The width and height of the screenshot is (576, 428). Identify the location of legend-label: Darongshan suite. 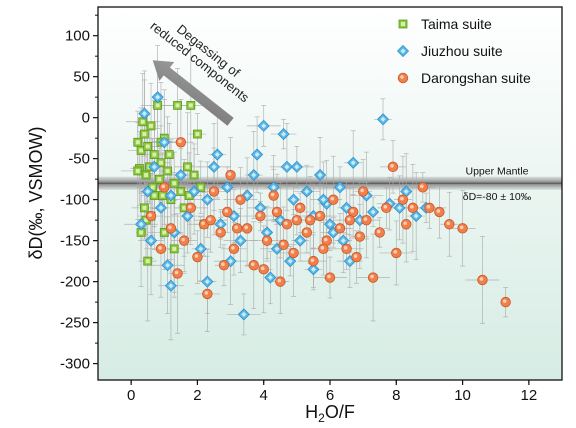
(476, 78).